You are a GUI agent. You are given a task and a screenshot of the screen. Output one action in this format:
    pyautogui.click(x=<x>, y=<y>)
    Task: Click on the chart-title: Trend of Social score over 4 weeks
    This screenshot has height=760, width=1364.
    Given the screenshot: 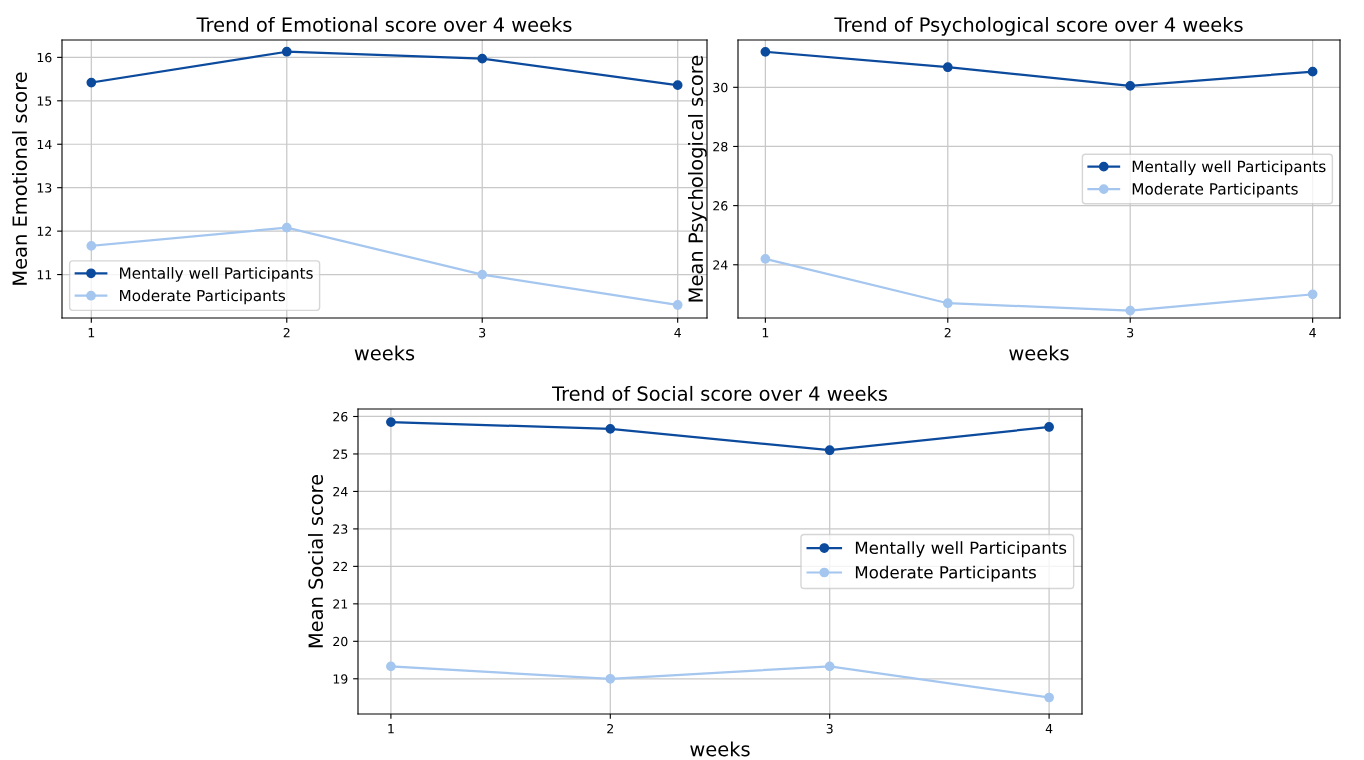 What is the action you would take?
    pyautogui.click(x=719, y=393)
    